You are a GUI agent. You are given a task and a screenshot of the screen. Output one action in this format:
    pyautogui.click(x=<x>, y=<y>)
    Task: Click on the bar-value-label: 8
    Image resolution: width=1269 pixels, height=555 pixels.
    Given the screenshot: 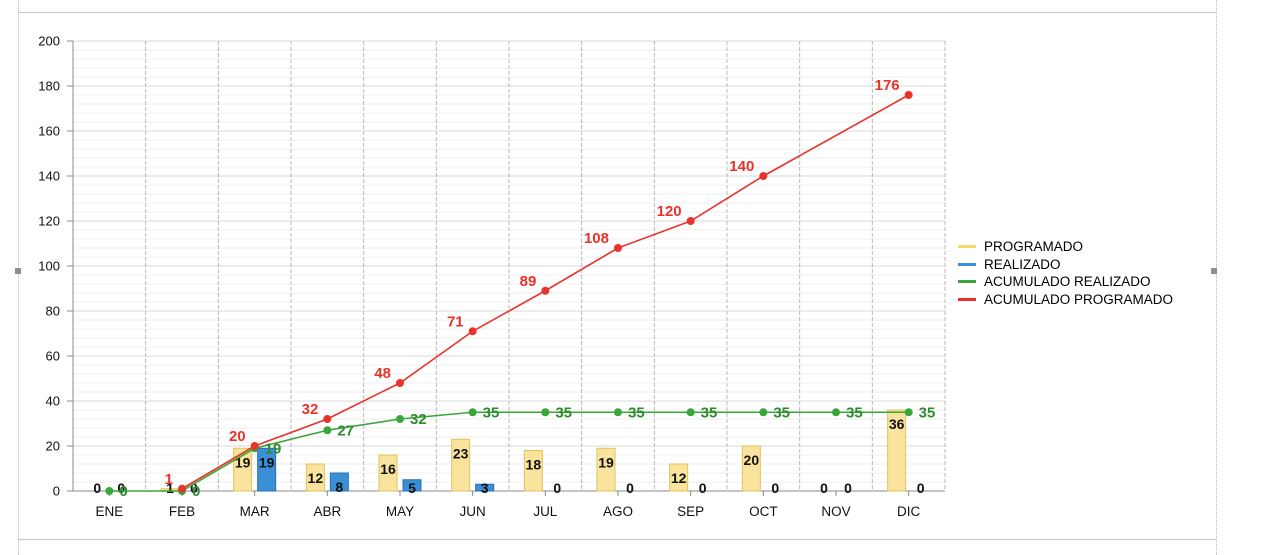 What is the action you would take?
    pyautogui.click(x=339, y=487)
    